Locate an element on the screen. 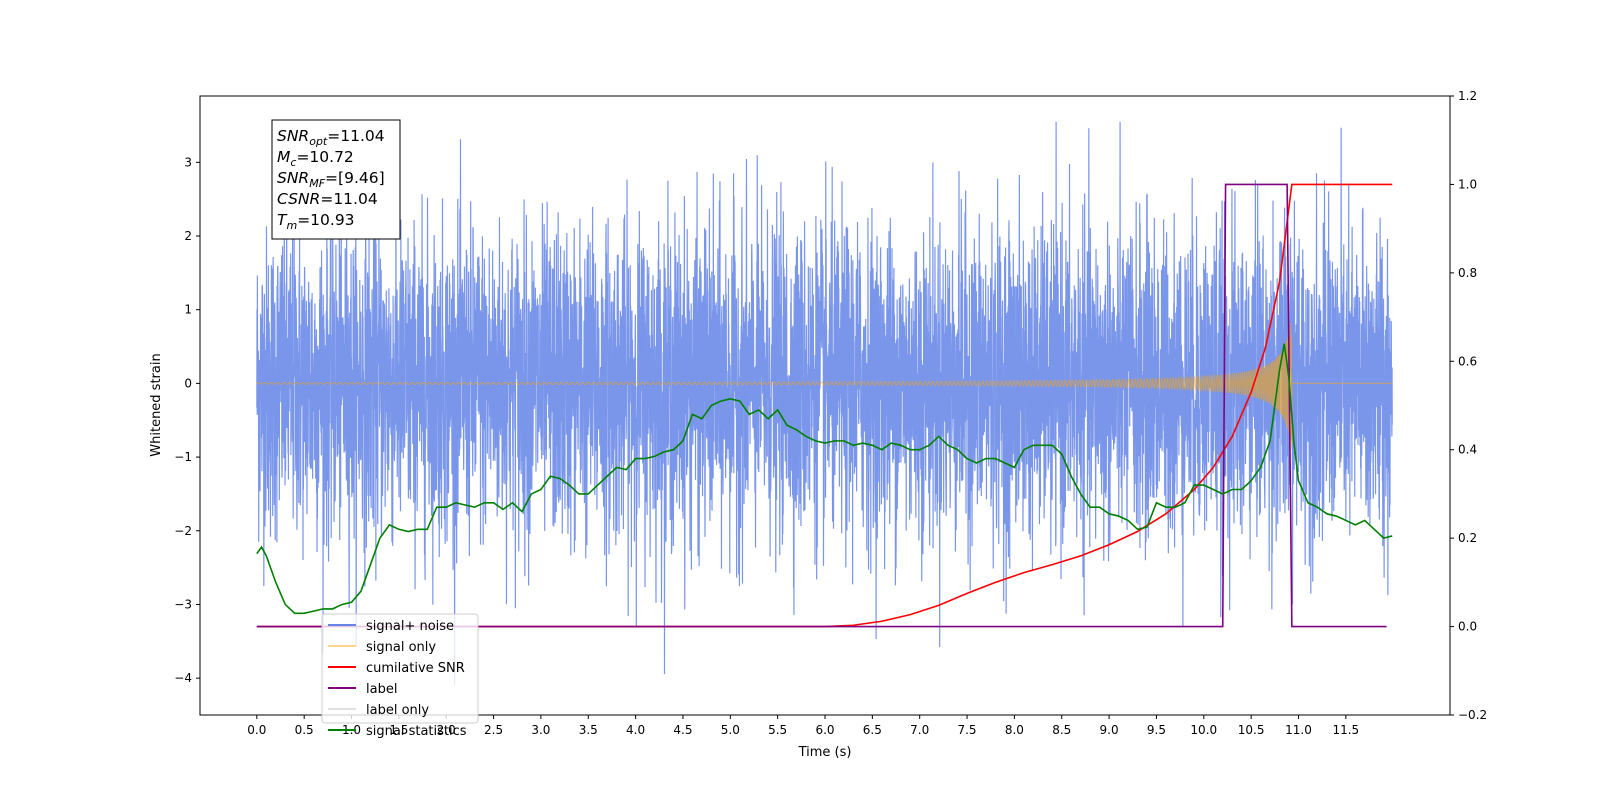 The height and width of the screenshot is (800, 1600). x-tick-label: 0.0 is located at coordinates (256, 730).